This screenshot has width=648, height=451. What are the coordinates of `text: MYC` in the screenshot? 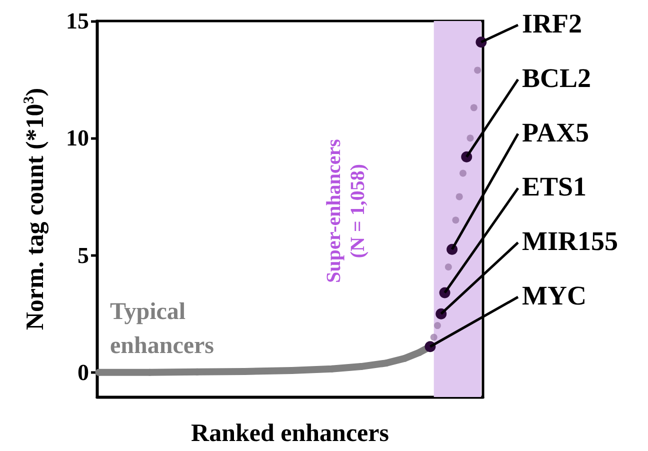 It's located at (554, 295).